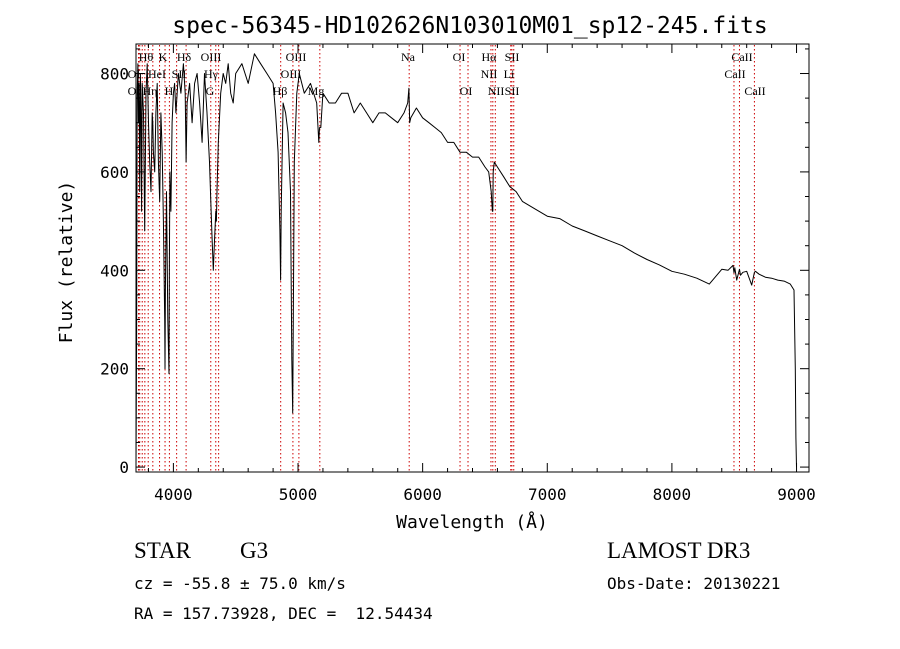  I want to click on y-tick-label: 800, so click(114, 74).